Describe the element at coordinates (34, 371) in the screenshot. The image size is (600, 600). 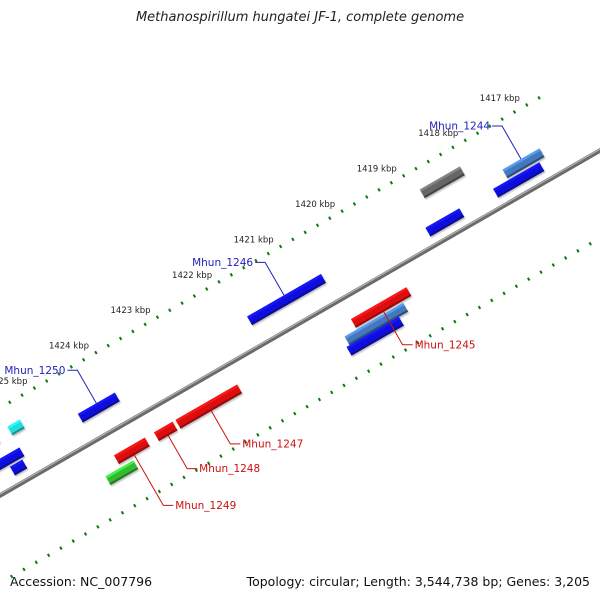
I see `gene-label: Mhun_1250` at that location.